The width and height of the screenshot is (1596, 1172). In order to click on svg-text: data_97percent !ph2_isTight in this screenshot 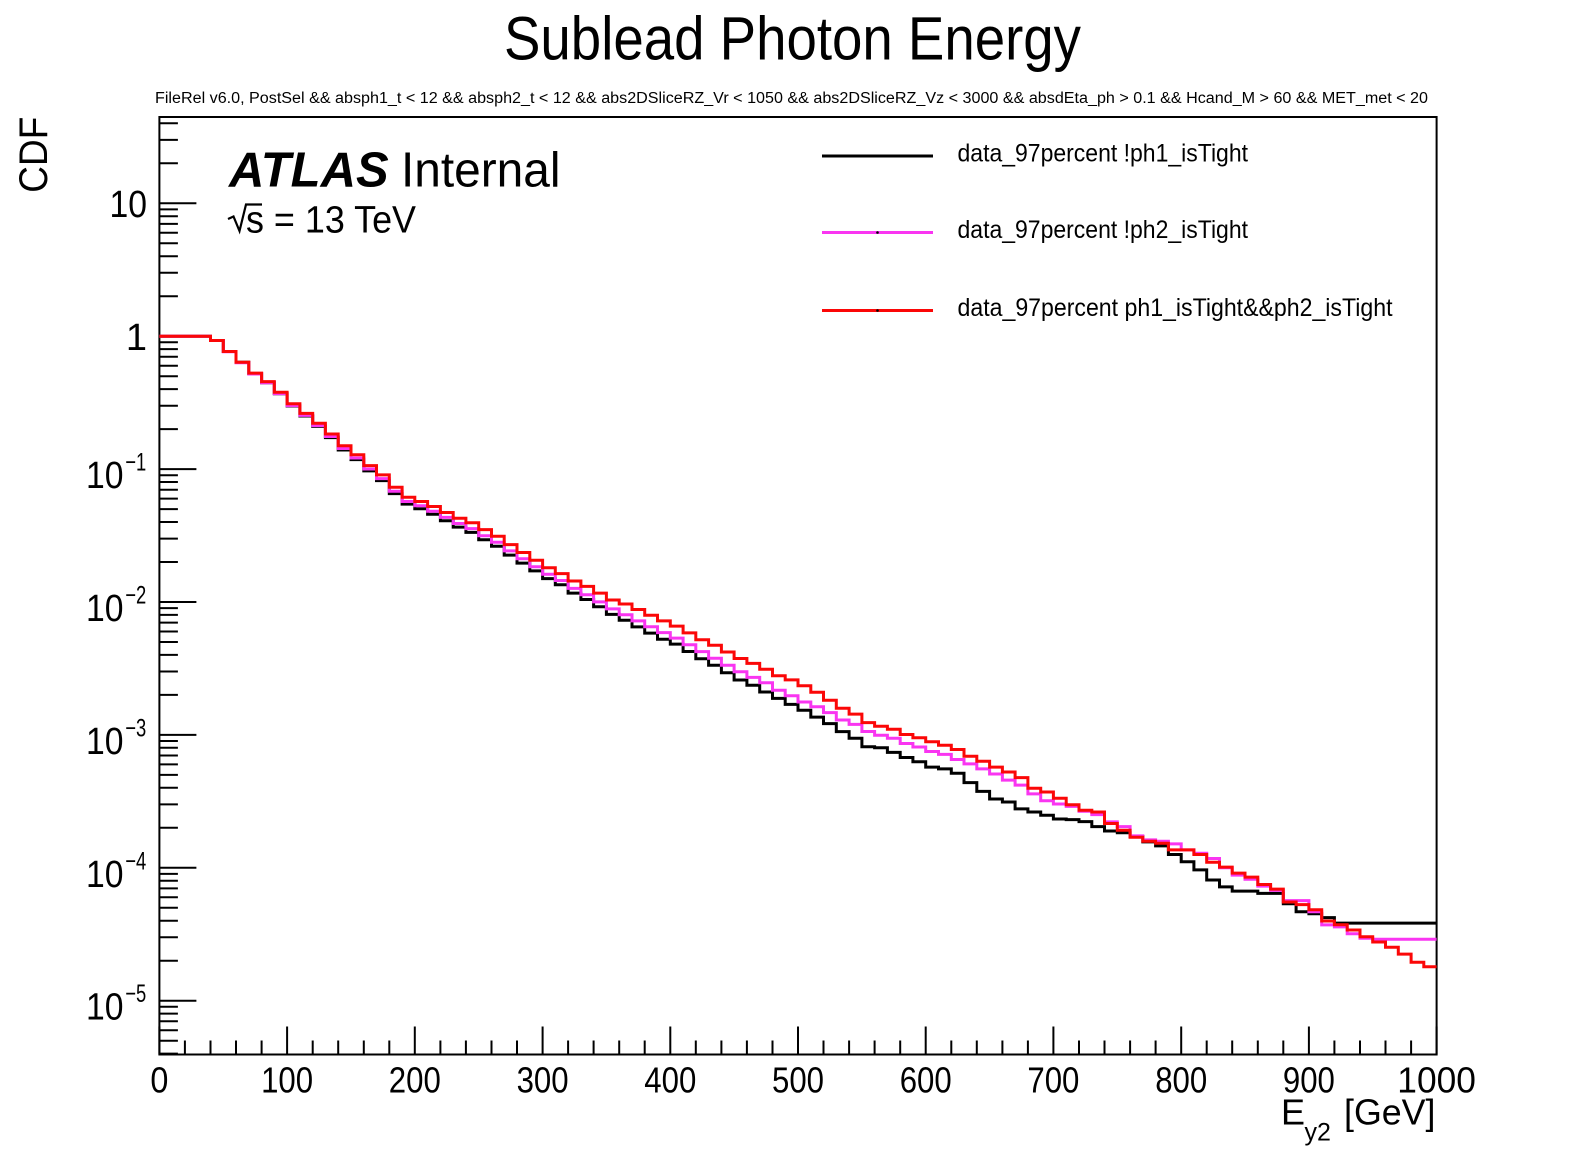, I will do `click(1103, 230)`.